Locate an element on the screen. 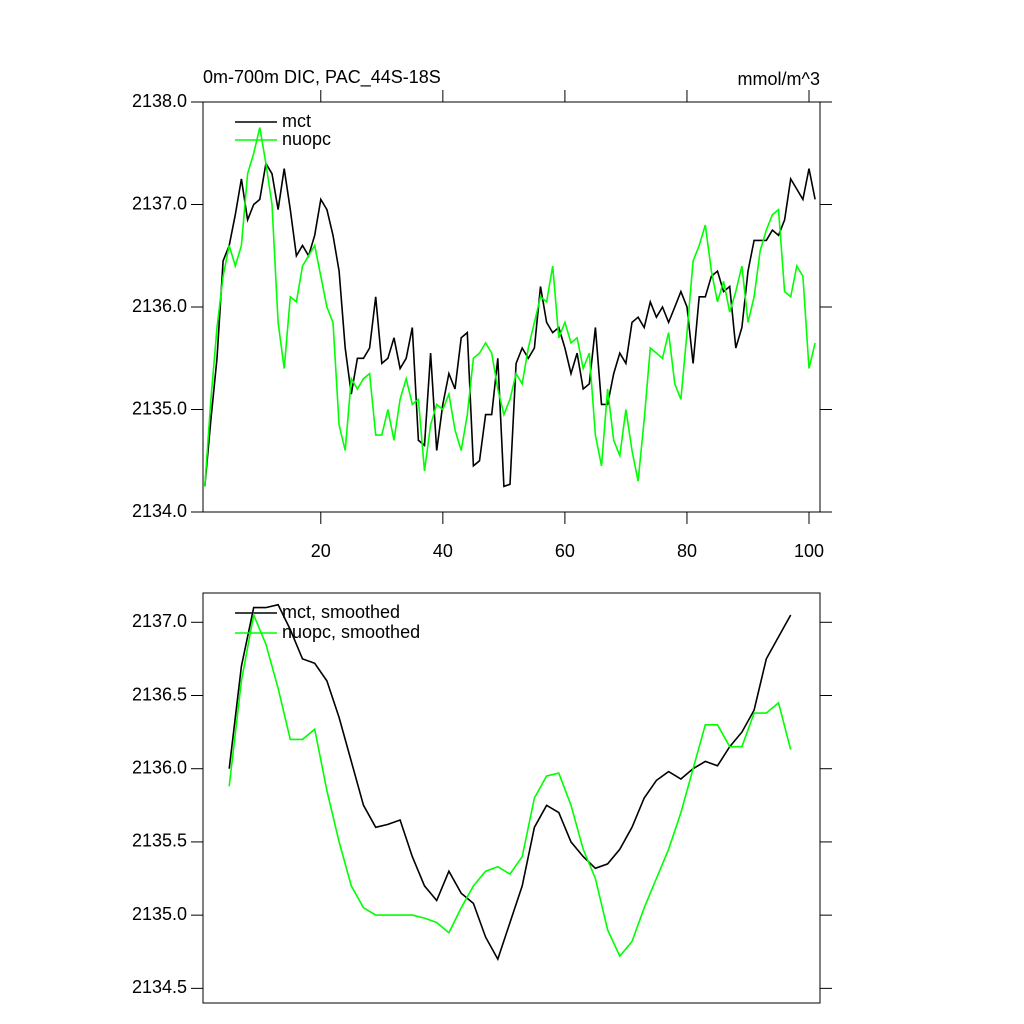  units-label: mmol/m^3 is located at coordinates (779, 79).